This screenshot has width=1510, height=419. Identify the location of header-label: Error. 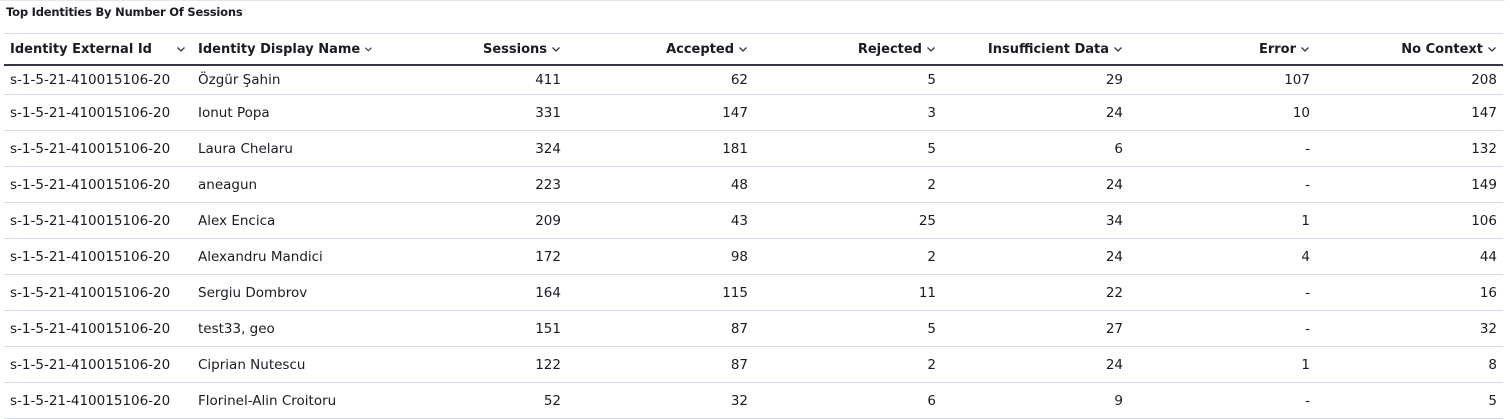
(1277, 49).